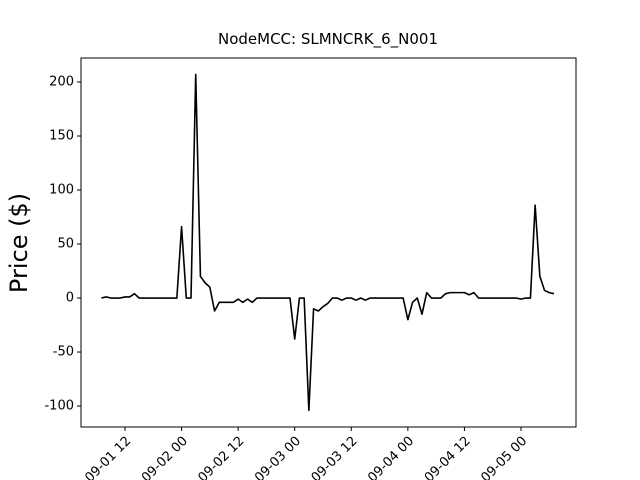 This screenshot has height=480, width=640. I want to click on y-axis-label: Price ($), so click(19, 243).